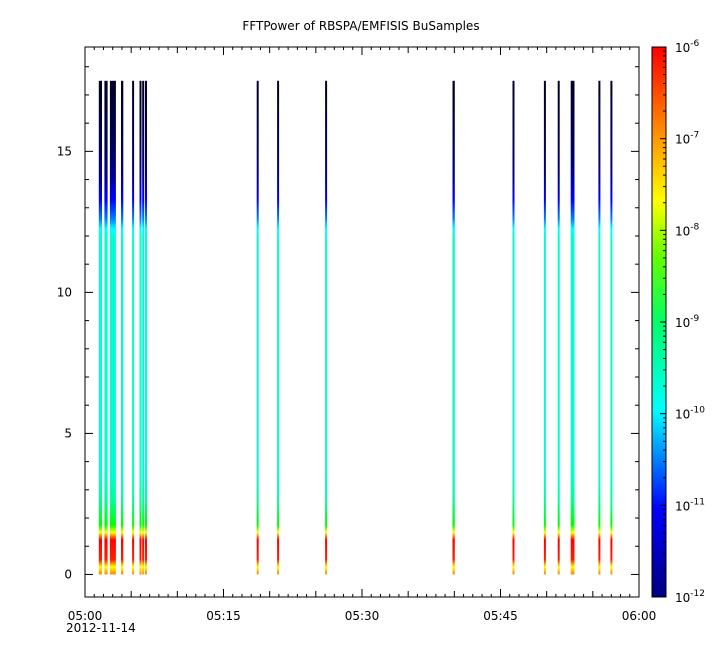 This screenshot has width=724, height=656. I want to click on x-tick-label: 05:45, so click(500, 616).